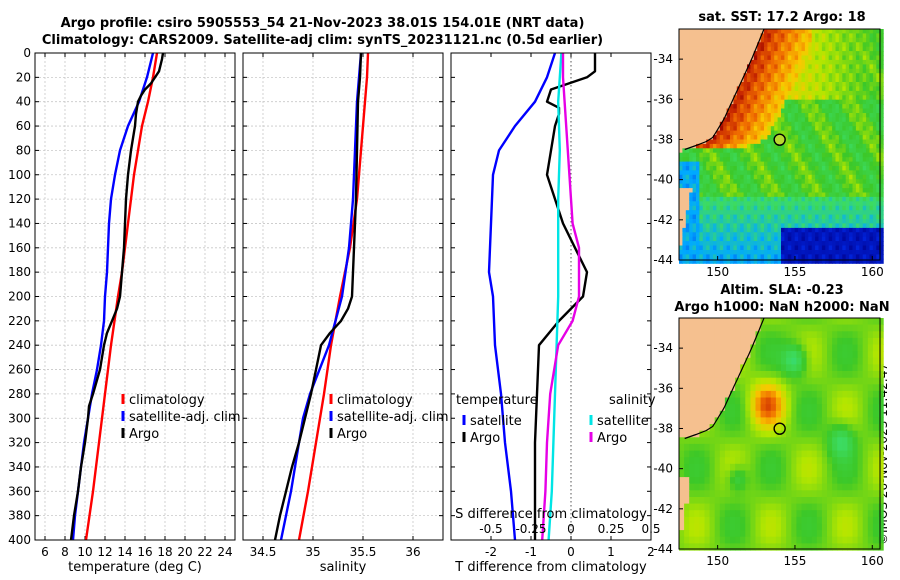  I want to click on map-y-tick-label: -40, so click(663, 180).